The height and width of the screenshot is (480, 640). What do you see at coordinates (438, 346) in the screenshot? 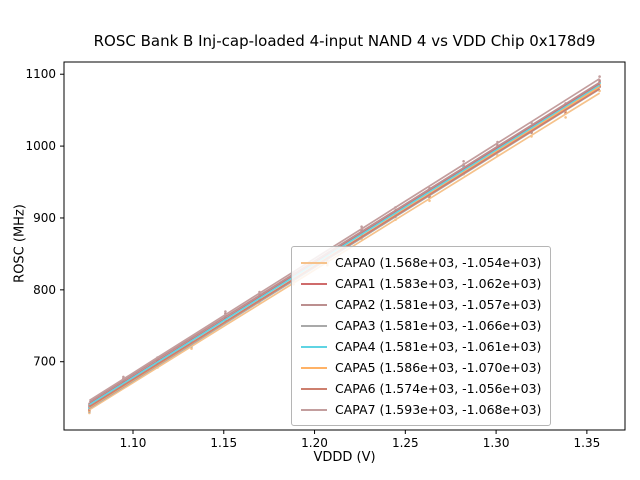
I see `legend-label: CAPA4 (1.581e+03, -1.061e+03)` at bounding box center [438, 346].